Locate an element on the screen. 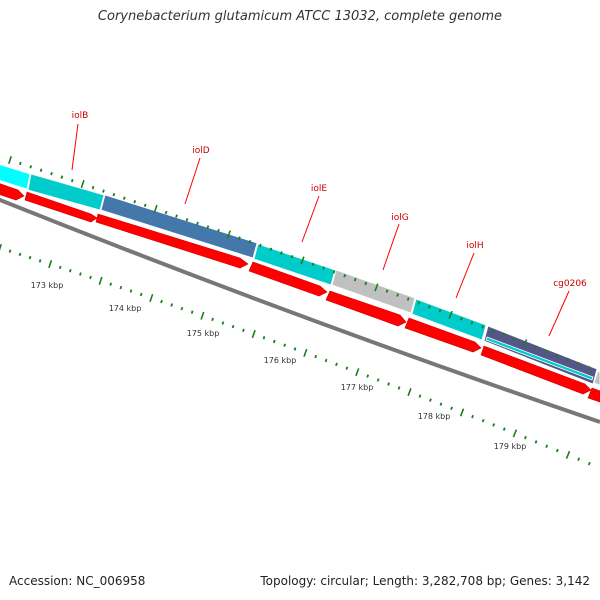 The width and height of the screenshot is (600, 600). accession-label: Accession: NC_006958 is located at coordinates (77, 581).